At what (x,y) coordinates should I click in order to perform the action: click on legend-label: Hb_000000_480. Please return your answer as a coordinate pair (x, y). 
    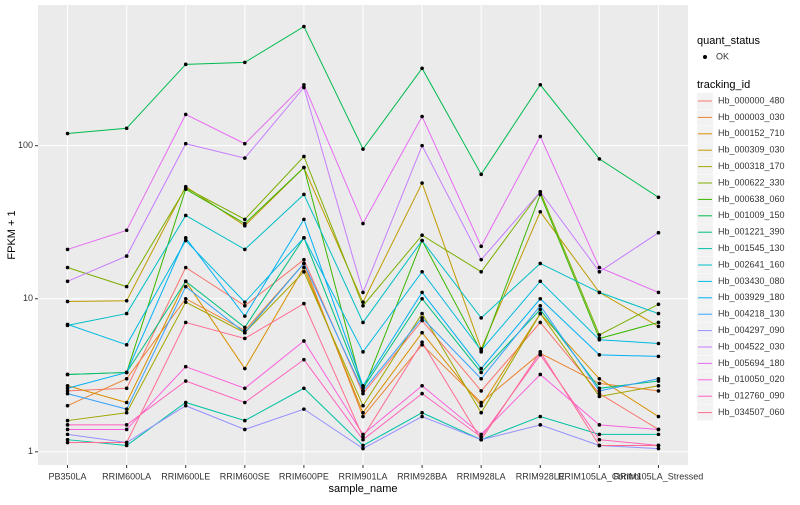
    Looking at the image, I should click on (751, 100).